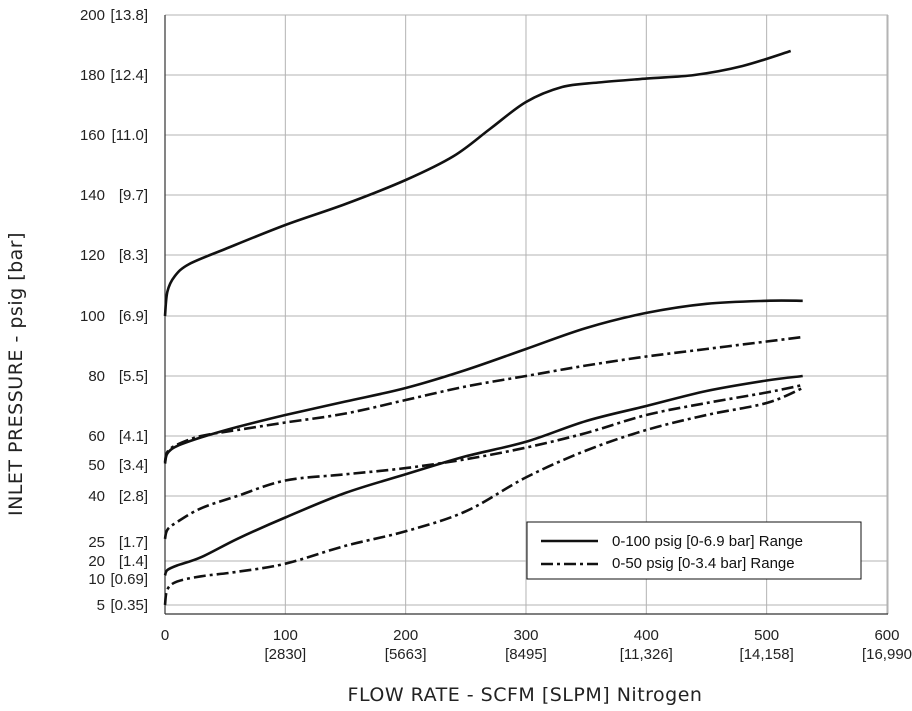 Image resolution: width=912 pixels, height=711 pixels. Describe the element at coordinates (92, 15) in the screenshot. I see `y-tick-label: 200` at that location.